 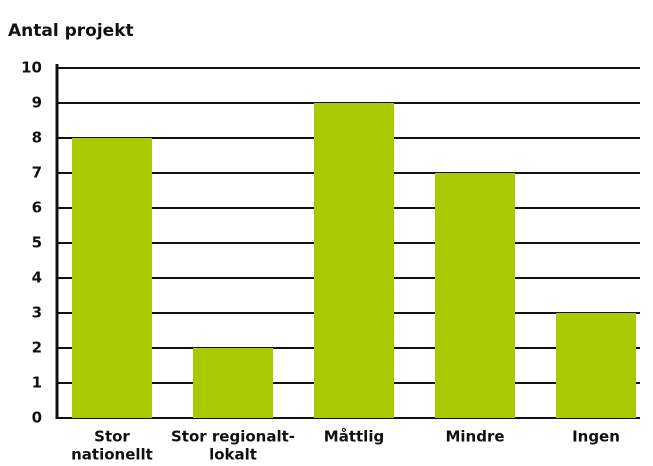 What do you see at coordinates (233, 455) in the screenshot?
I see `x-tick-label: lokalt` at bounding box center [233, 455].